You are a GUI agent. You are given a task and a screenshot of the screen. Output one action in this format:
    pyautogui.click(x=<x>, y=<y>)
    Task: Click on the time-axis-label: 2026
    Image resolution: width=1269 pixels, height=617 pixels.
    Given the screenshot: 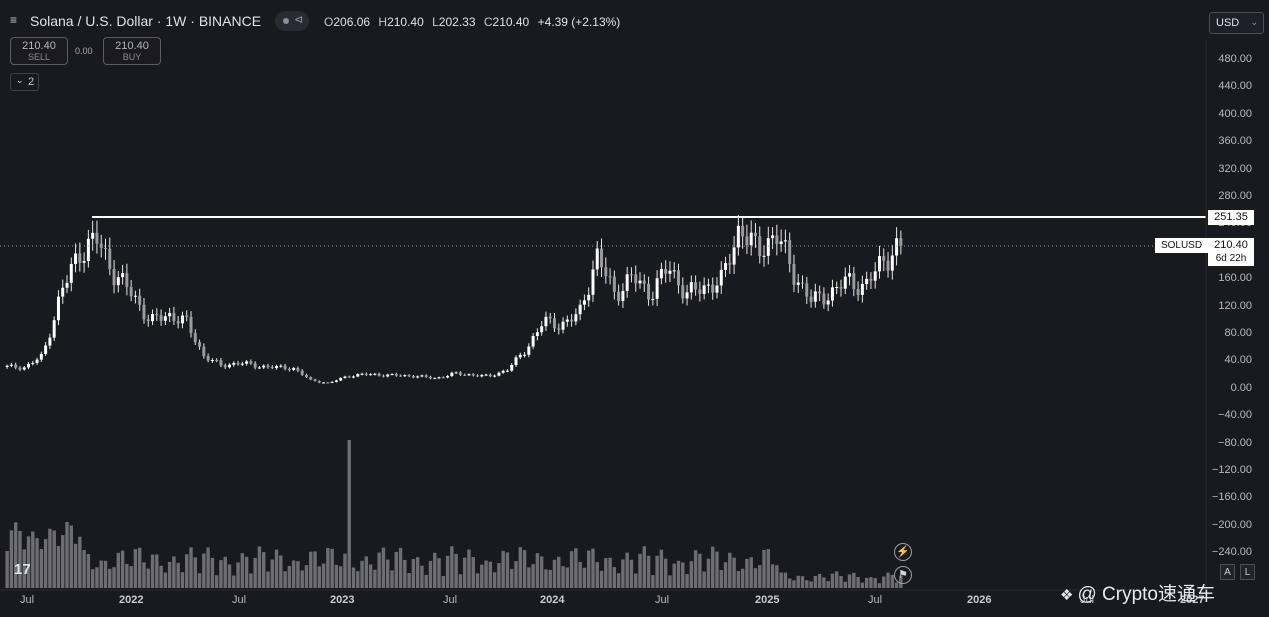 What is the action you would take?
    pyautogui.click(x=979, y=600)
    